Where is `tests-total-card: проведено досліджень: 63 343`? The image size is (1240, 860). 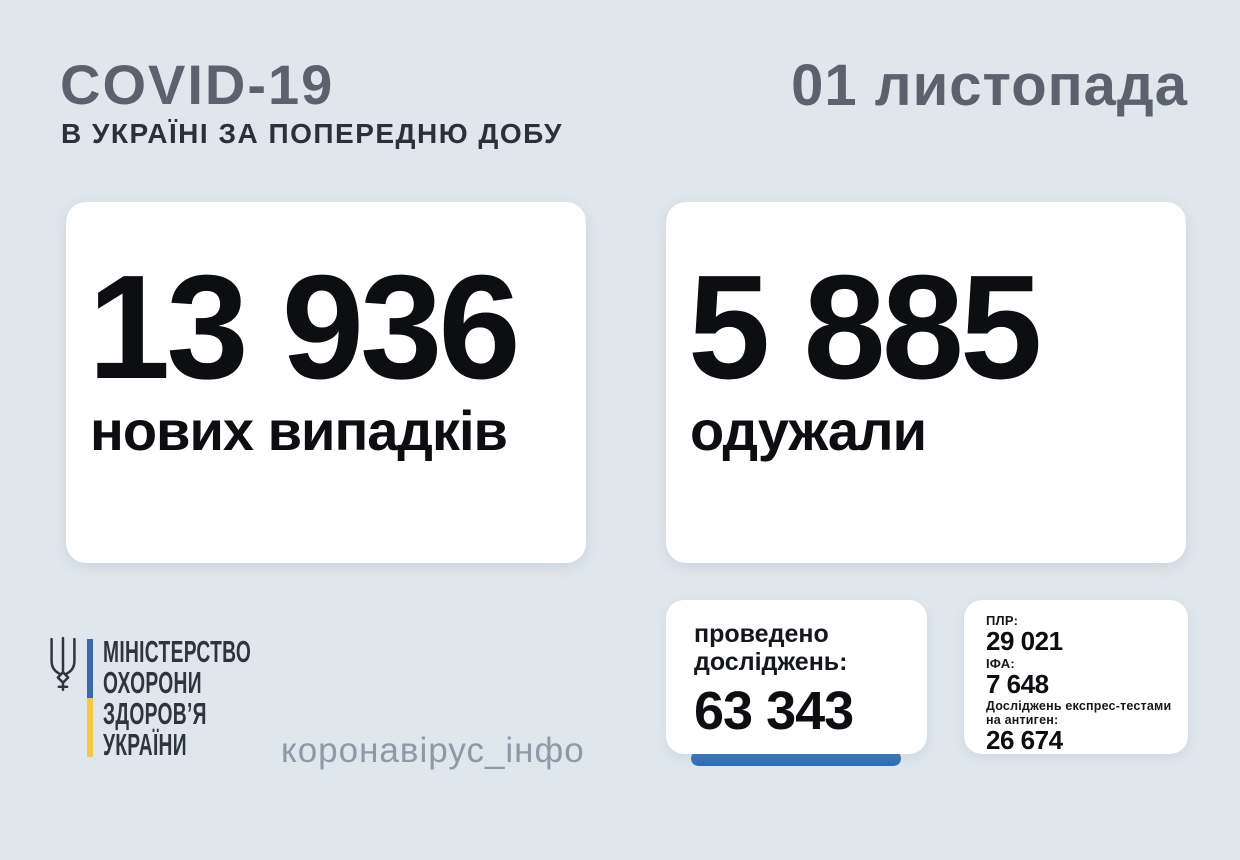 tests-total-card: проведено досліджень: 63 343 is located at coordinates (796, 683).